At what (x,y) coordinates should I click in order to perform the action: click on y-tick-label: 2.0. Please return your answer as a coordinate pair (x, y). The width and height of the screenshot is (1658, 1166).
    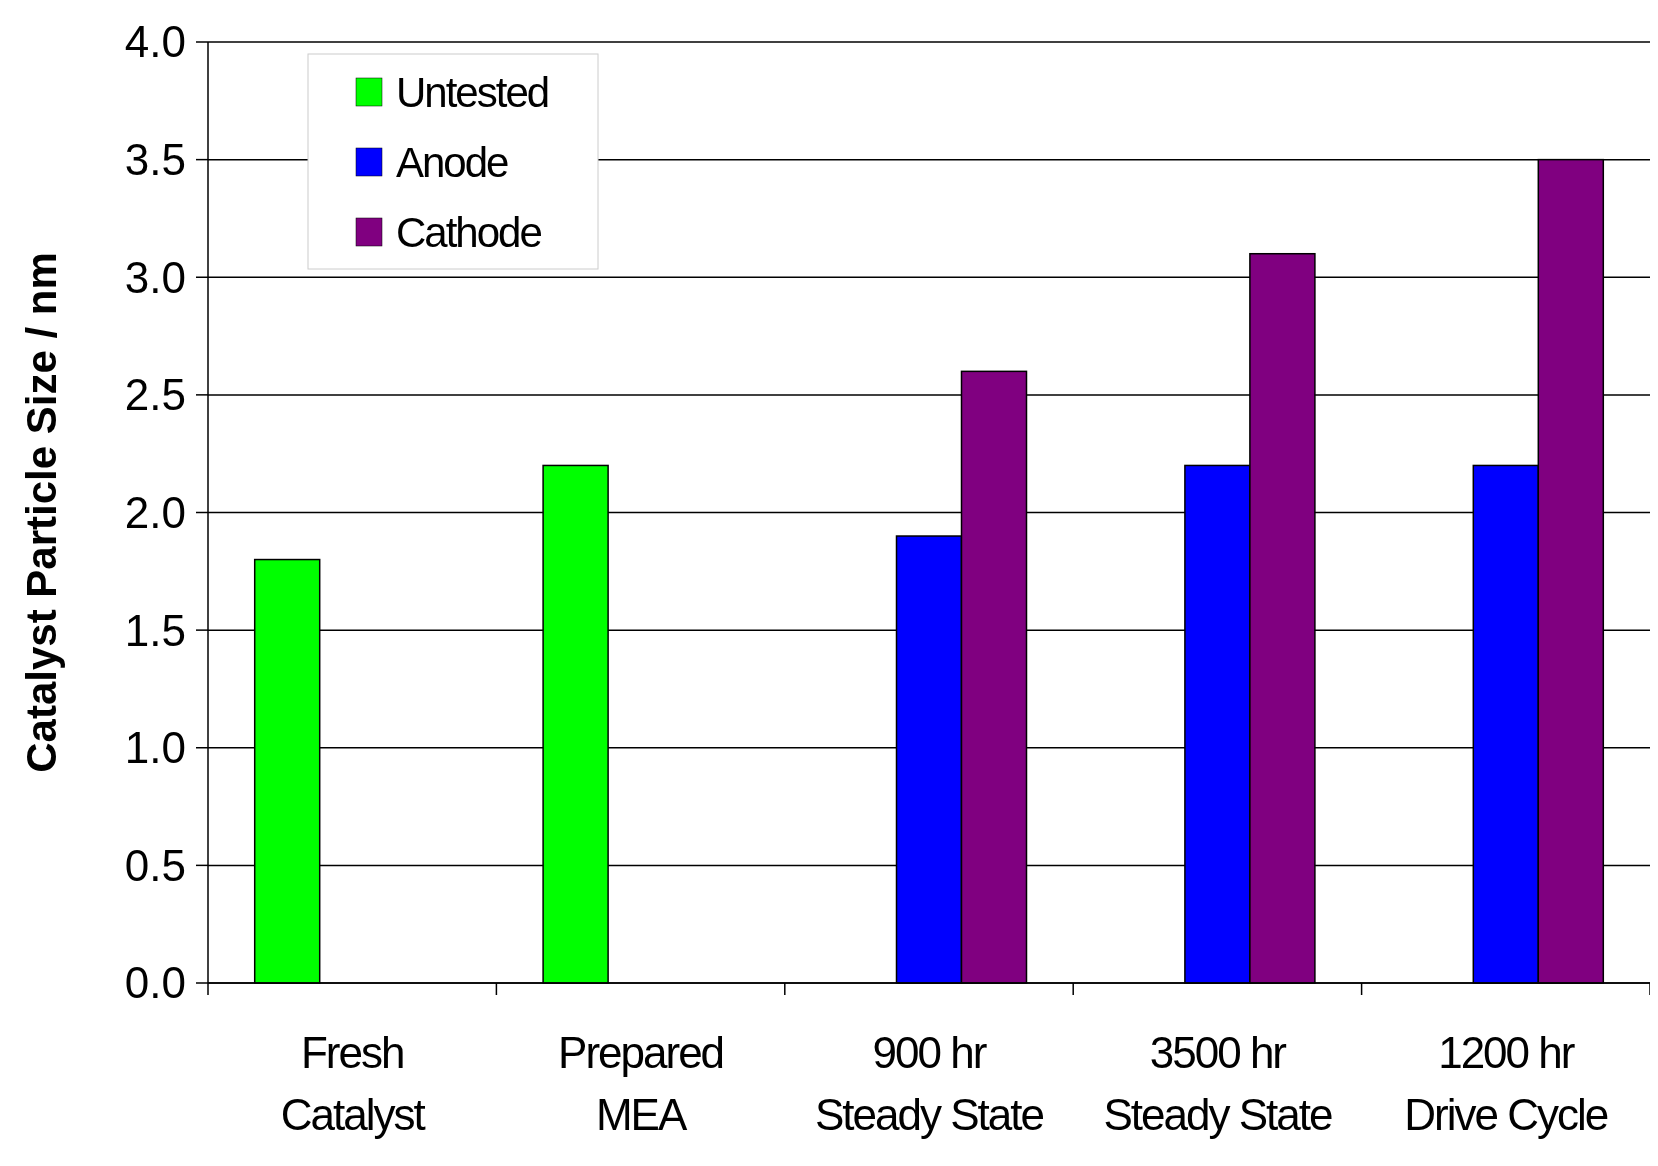
    Looking at the image, I should click on (155, 512).